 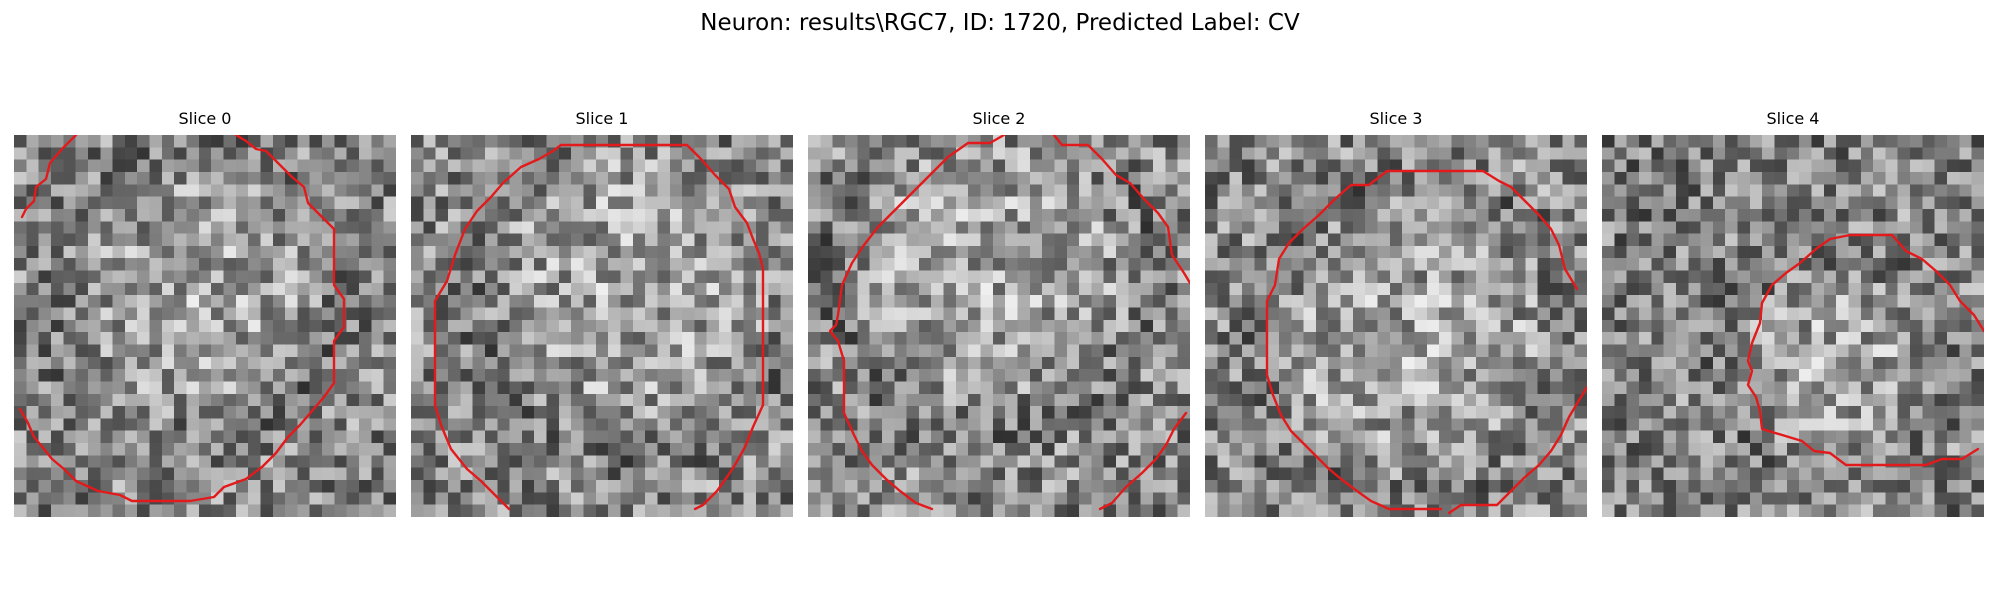 What do you see at coordinates (205, 118) in the screenshot?
I see `slice-title-0: Slice 0` at bounding box center [205, 118].